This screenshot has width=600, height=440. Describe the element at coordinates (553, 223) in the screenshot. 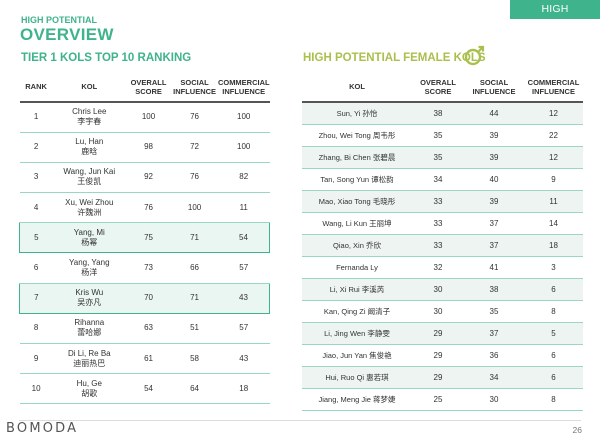

I see `commercial-influence-cell: 14` at that location.